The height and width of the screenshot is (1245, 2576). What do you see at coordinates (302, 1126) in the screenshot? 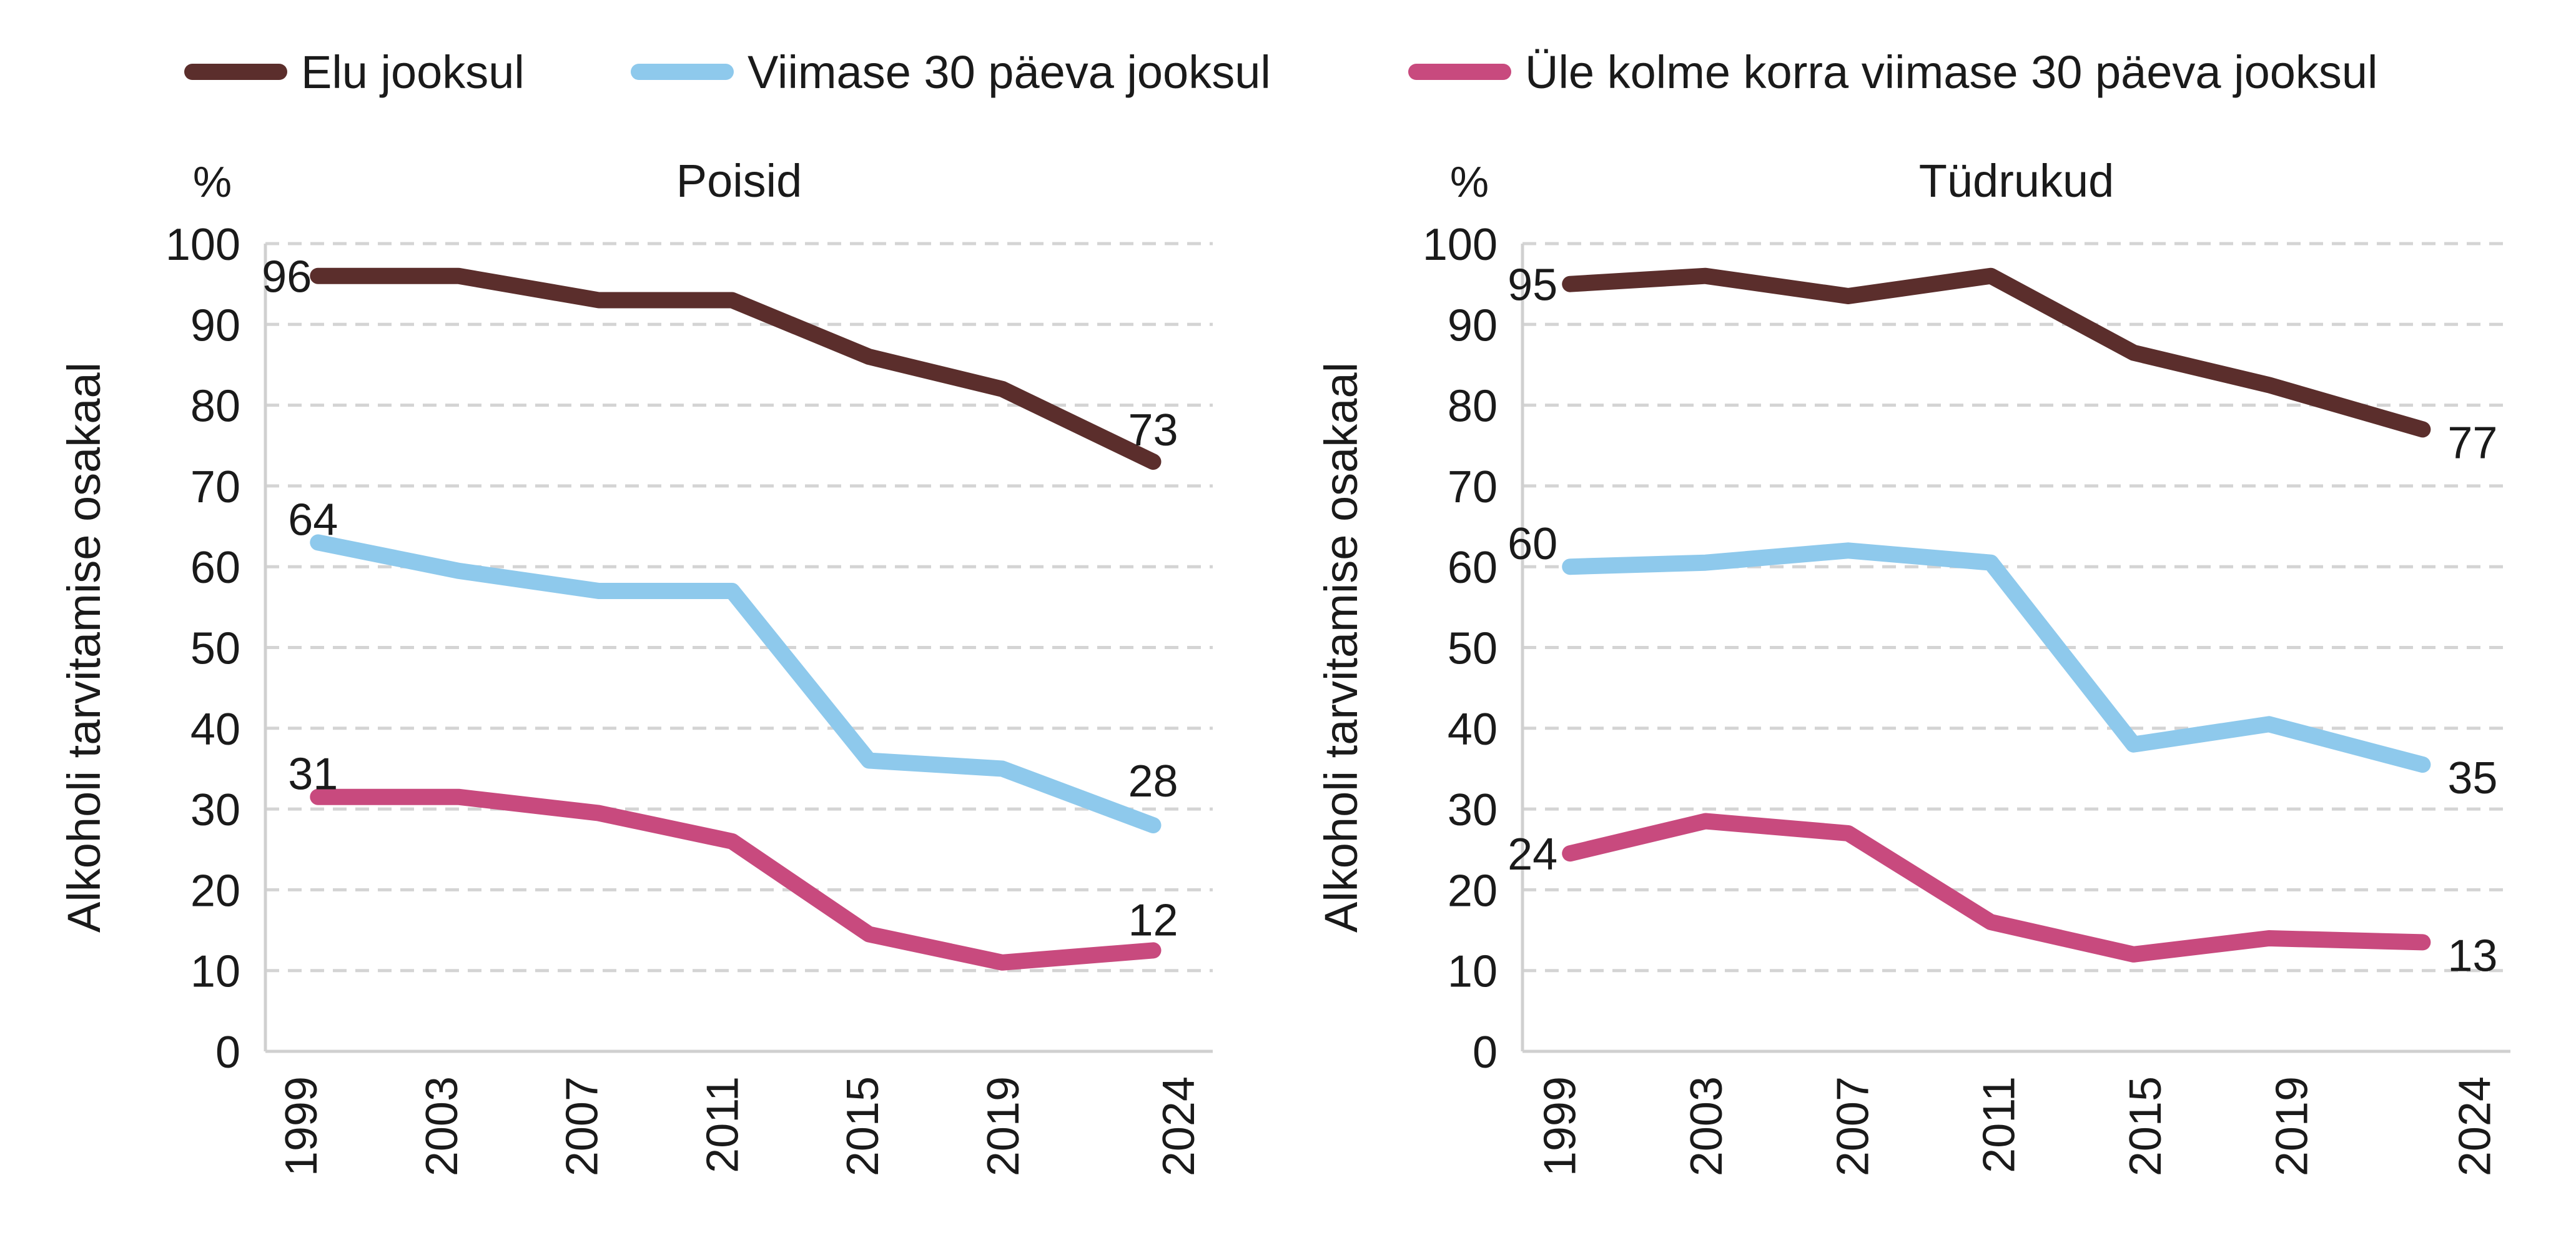
I see `chart-1-x-tick-label: 1999` at bounding box center [302, 1126].